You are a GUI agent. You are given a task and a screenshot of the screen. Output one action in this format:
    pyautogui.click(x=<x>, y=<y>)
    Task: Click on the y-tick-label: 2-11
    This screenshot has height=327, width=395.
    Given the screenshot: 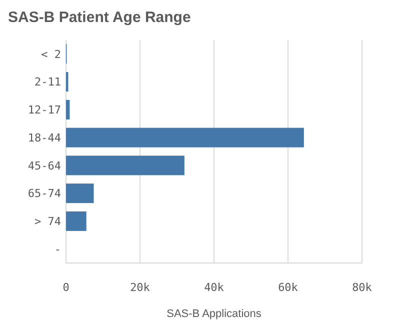 What is the action you would take?
    pyautogui.click(x=47, y=82)
    